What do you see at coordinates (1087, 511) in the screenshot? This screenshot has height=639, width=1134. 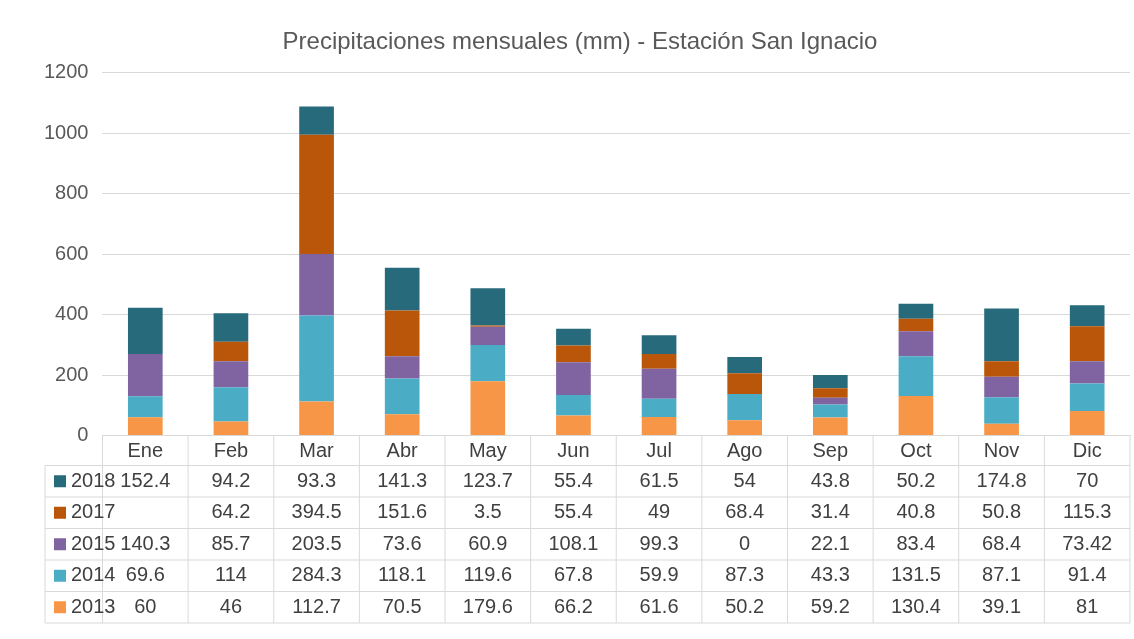 I see `data-label: 115.3` at bounding box center [1087, 511].